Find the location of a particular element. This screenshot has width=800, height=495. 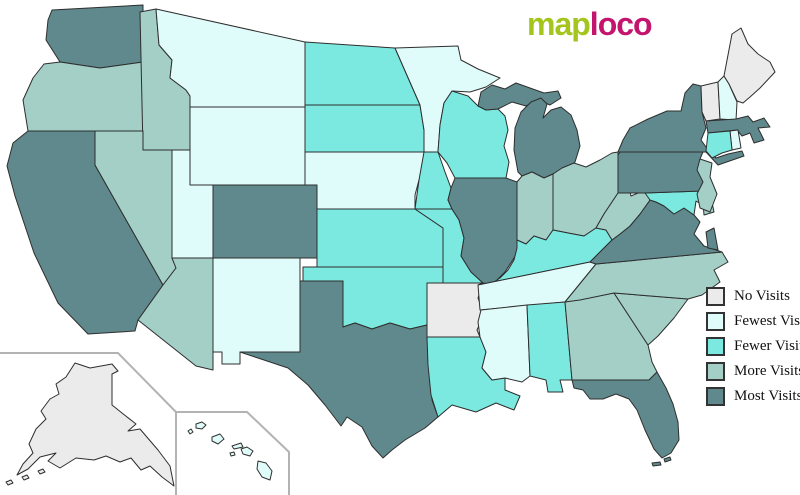

state-michigan-upper-peninsula is located at coordinates (519, 96).